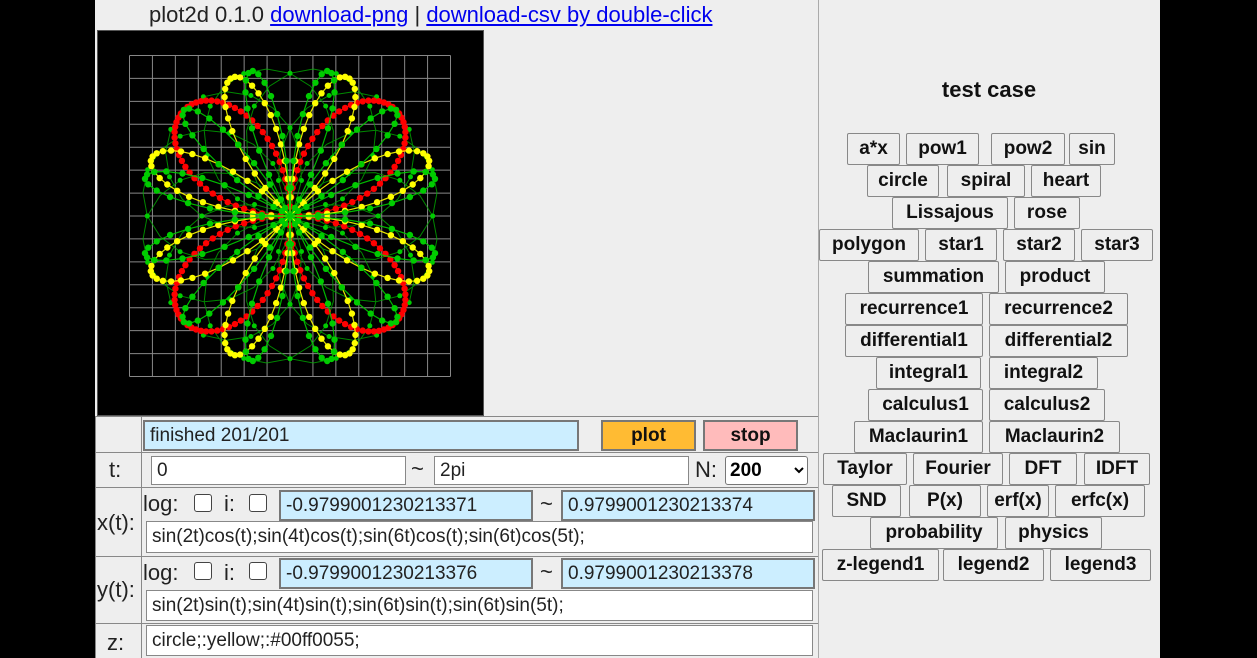  I want to click on test-case-button-z-legend1: z-legend1, so click(880, 565).